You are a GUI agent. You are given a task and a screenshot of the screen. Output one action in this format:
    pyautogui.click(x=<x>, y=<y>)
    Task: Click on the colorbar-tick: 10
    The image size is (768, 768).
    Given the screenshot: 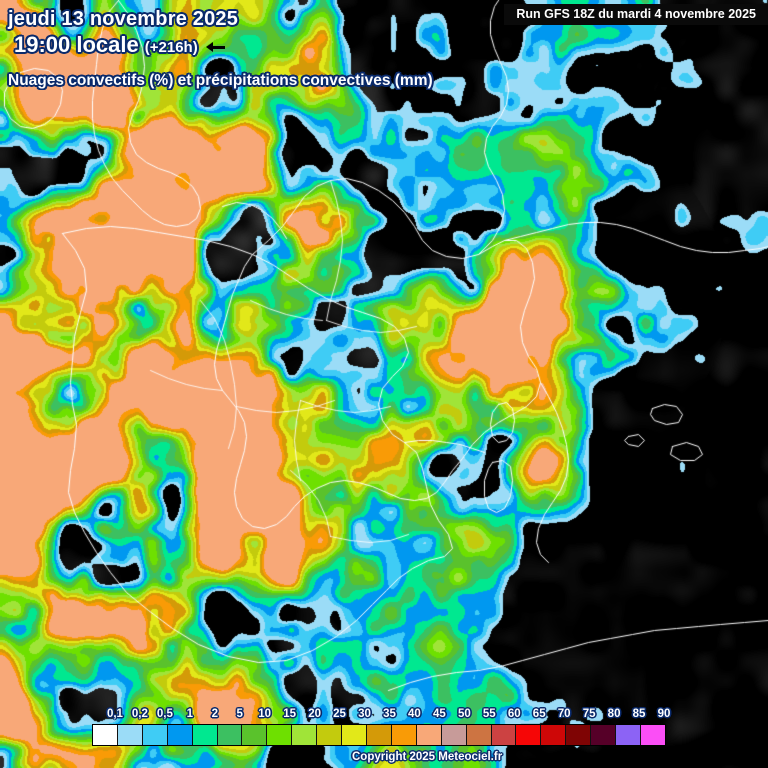 What is the action you would take?
    pyautogui.click(x=265, y=714)
    